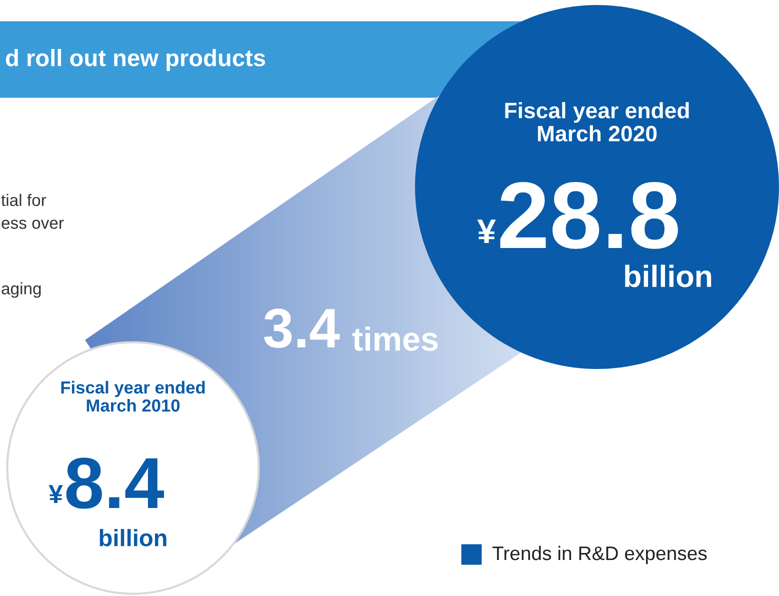 Image resolution: width=779 pixels, height=596 pixels. Describe the element at coordinates (589, 215) in the screenshot. I see `data-label: 28.8` at that location.